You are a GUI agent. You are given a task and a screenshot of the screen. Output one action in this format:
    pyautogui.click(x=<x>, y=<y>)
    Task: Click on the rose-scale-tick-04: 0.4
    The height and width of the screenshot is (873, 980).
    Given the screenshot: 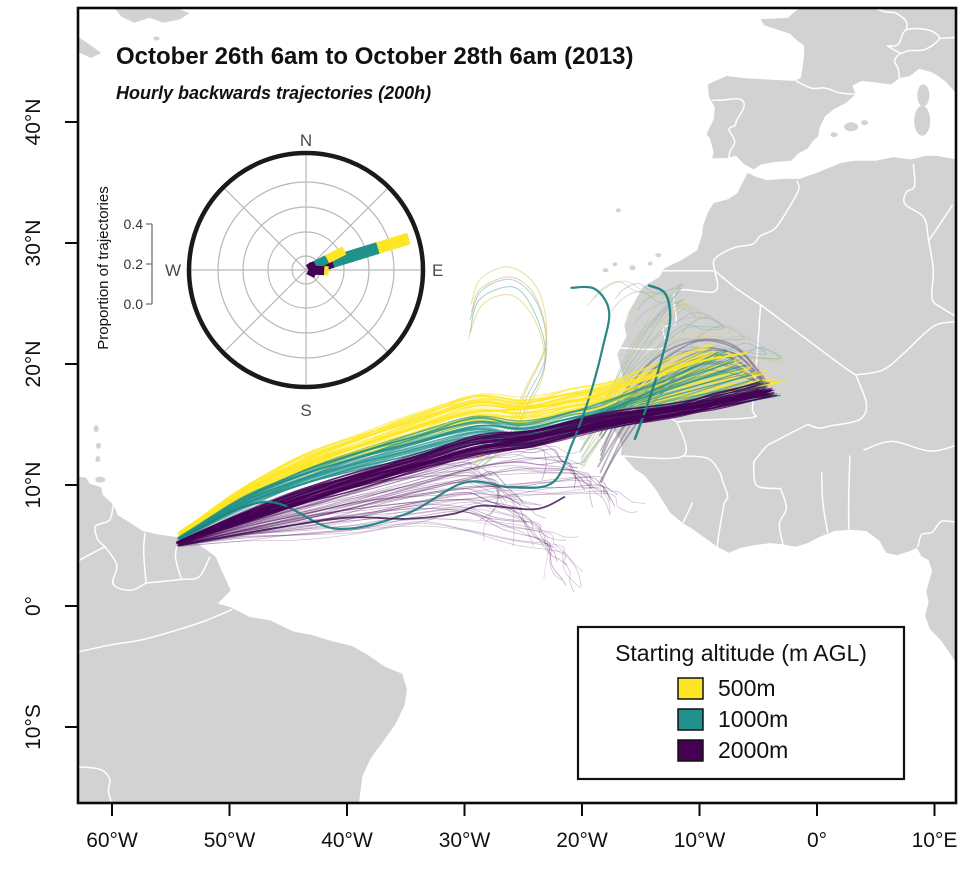 What is the action you would take?
    pyautogui.click(x=134, y=224)
    